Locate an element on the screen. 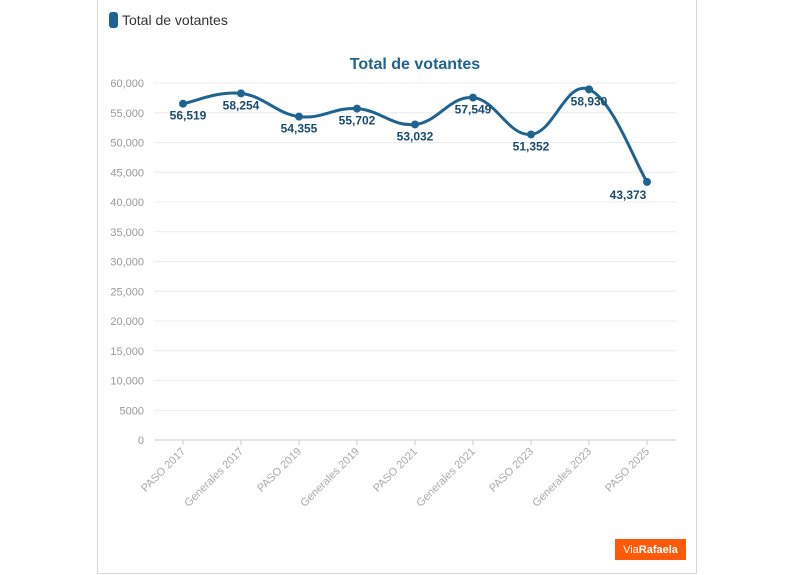 This screenshot has height=575, width=794. x-tick-label: Generales 2023 is located at coordinates (562, 478).